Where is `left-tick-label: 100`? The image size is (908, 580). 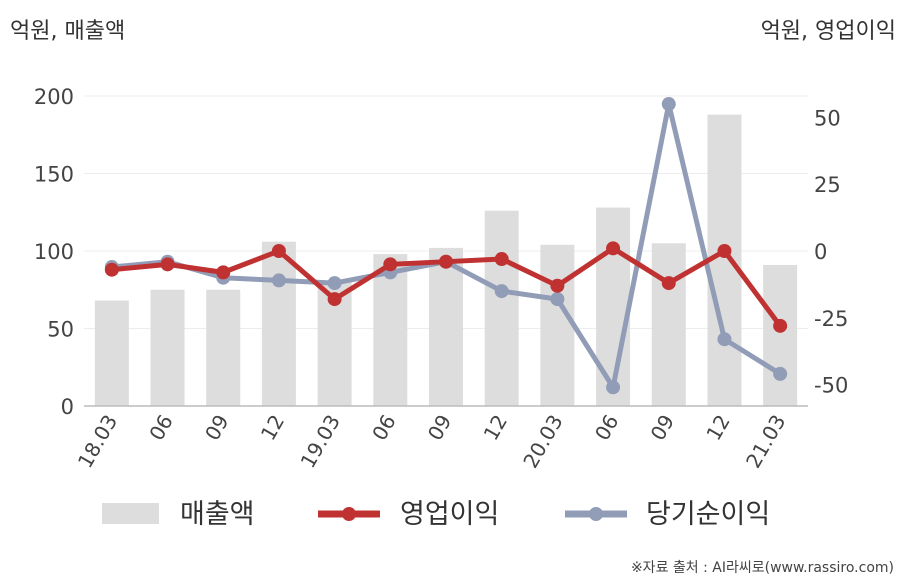 left-tick-label: 100 is located at coordinates (54, 252).